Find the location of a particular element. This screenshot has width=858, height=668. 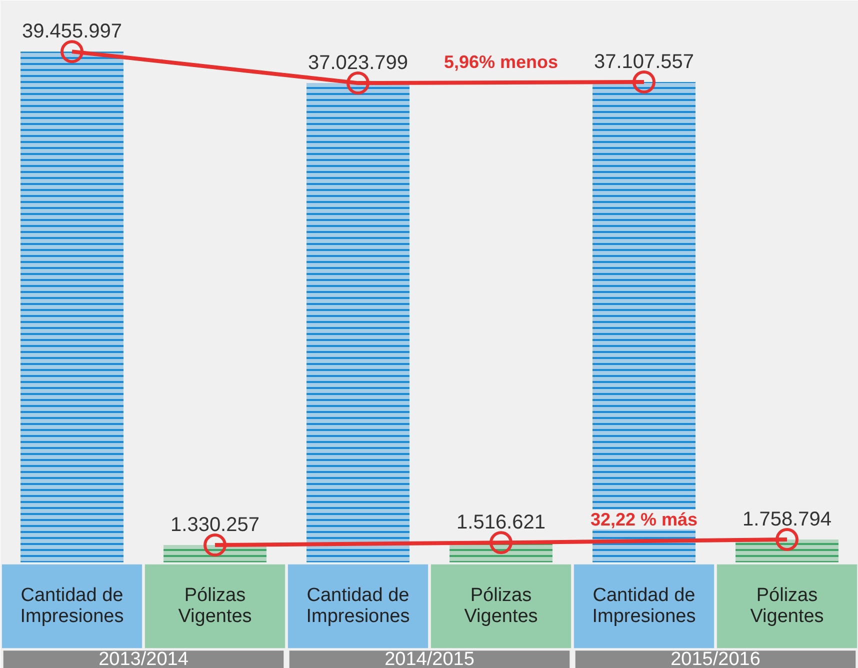

annotation: 32,22 % más is located at coordinates (644, 520).